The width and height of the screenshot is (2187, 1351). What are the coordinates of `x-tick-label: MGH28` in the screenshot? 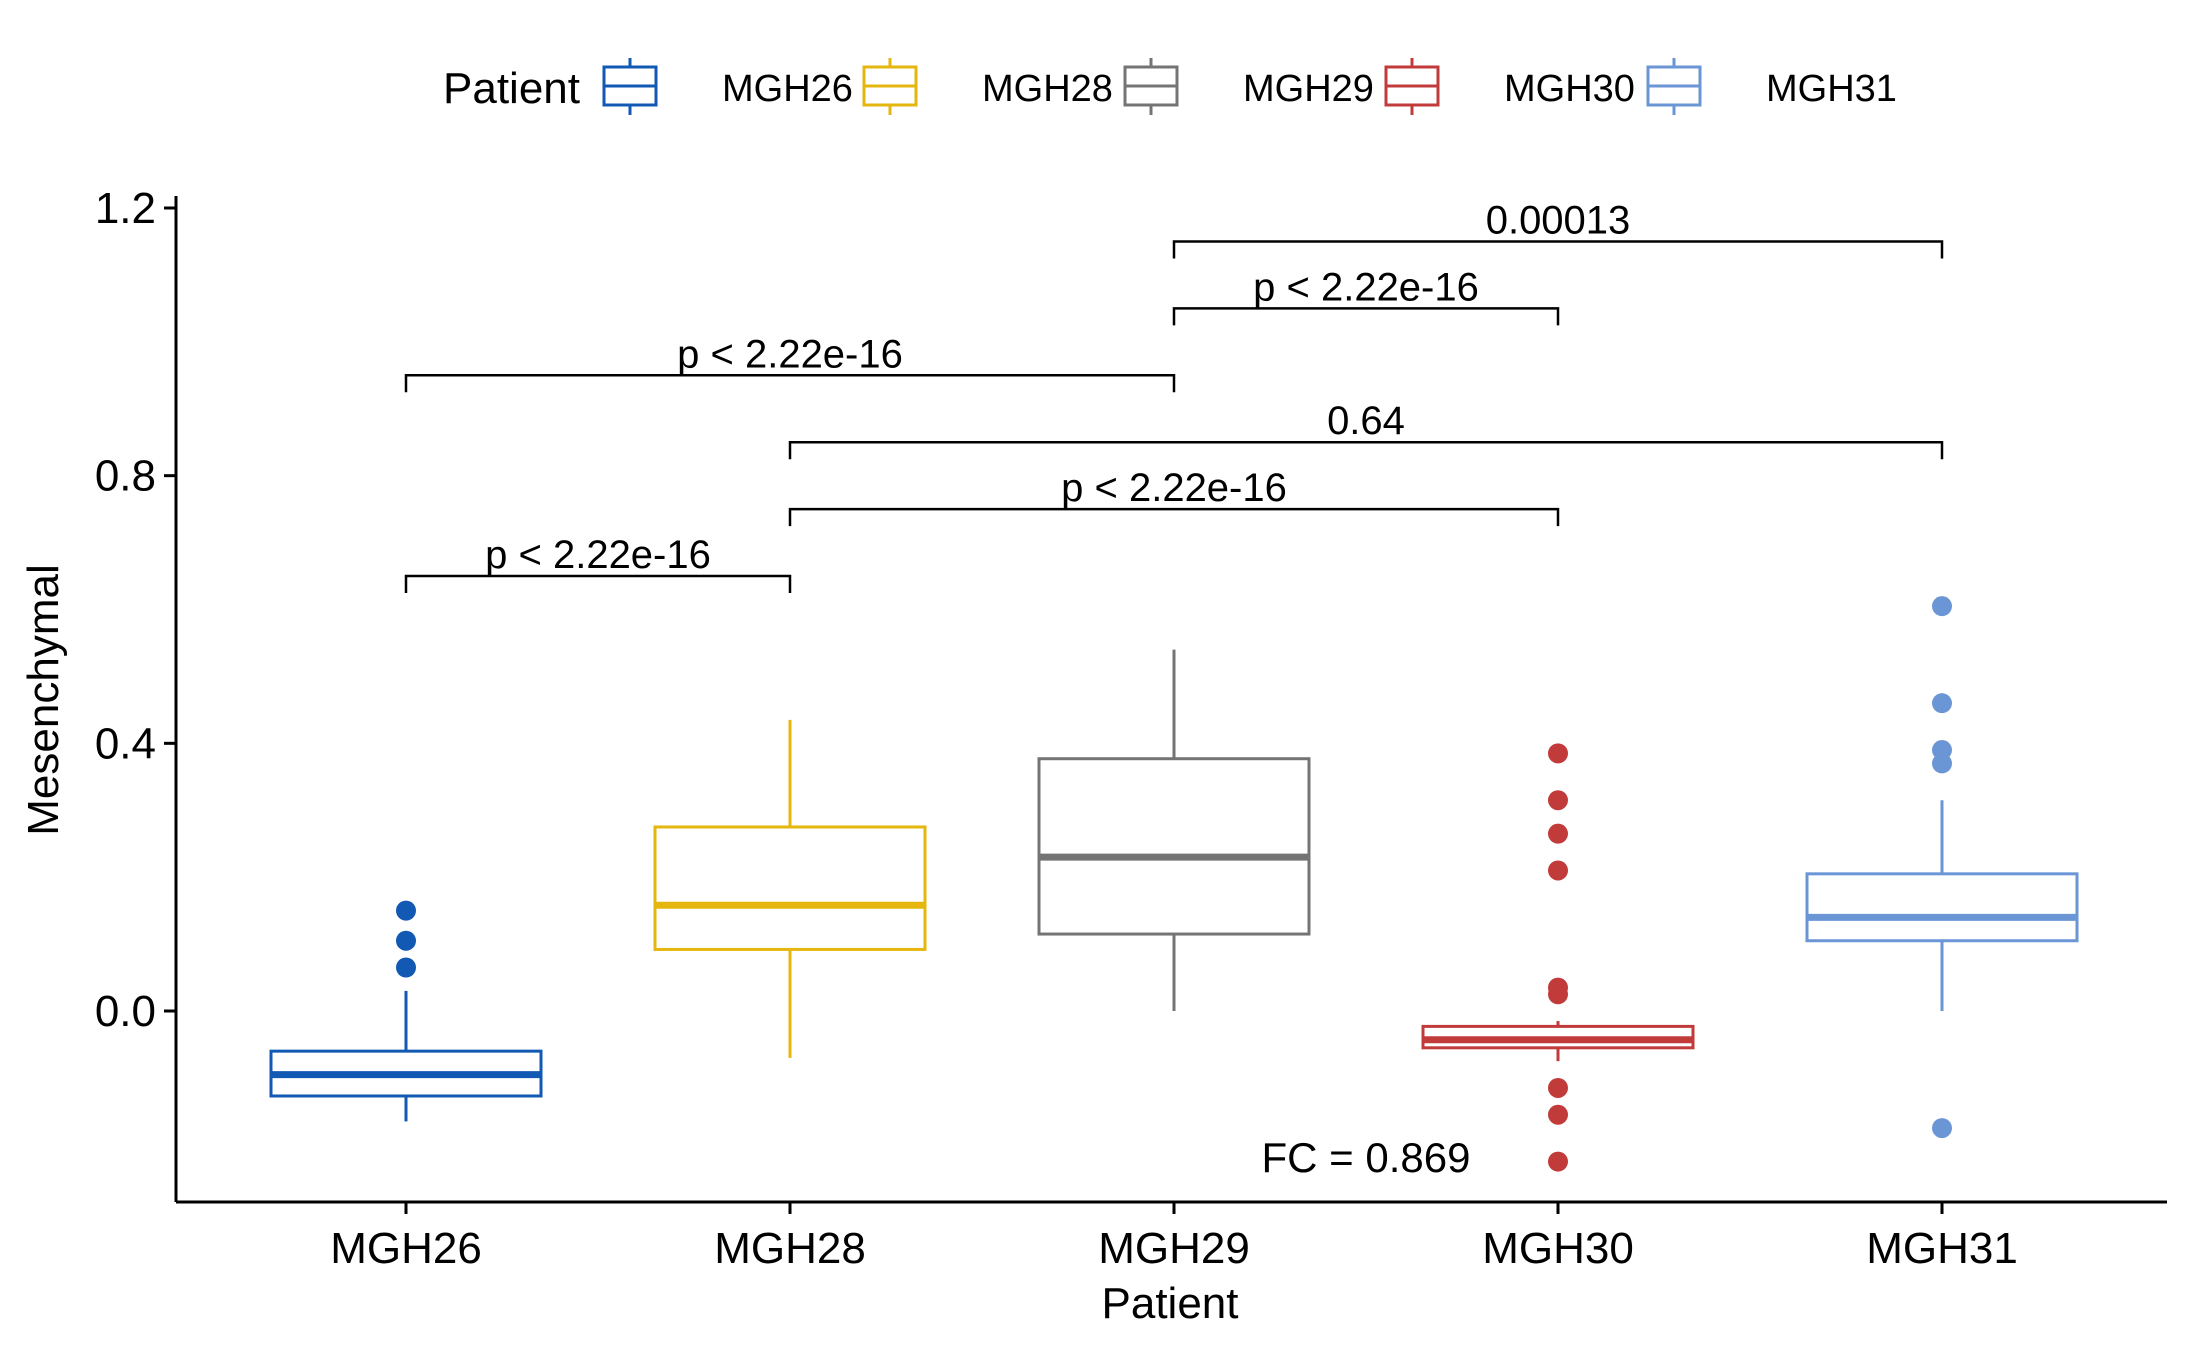 It's located at (790, 1248).